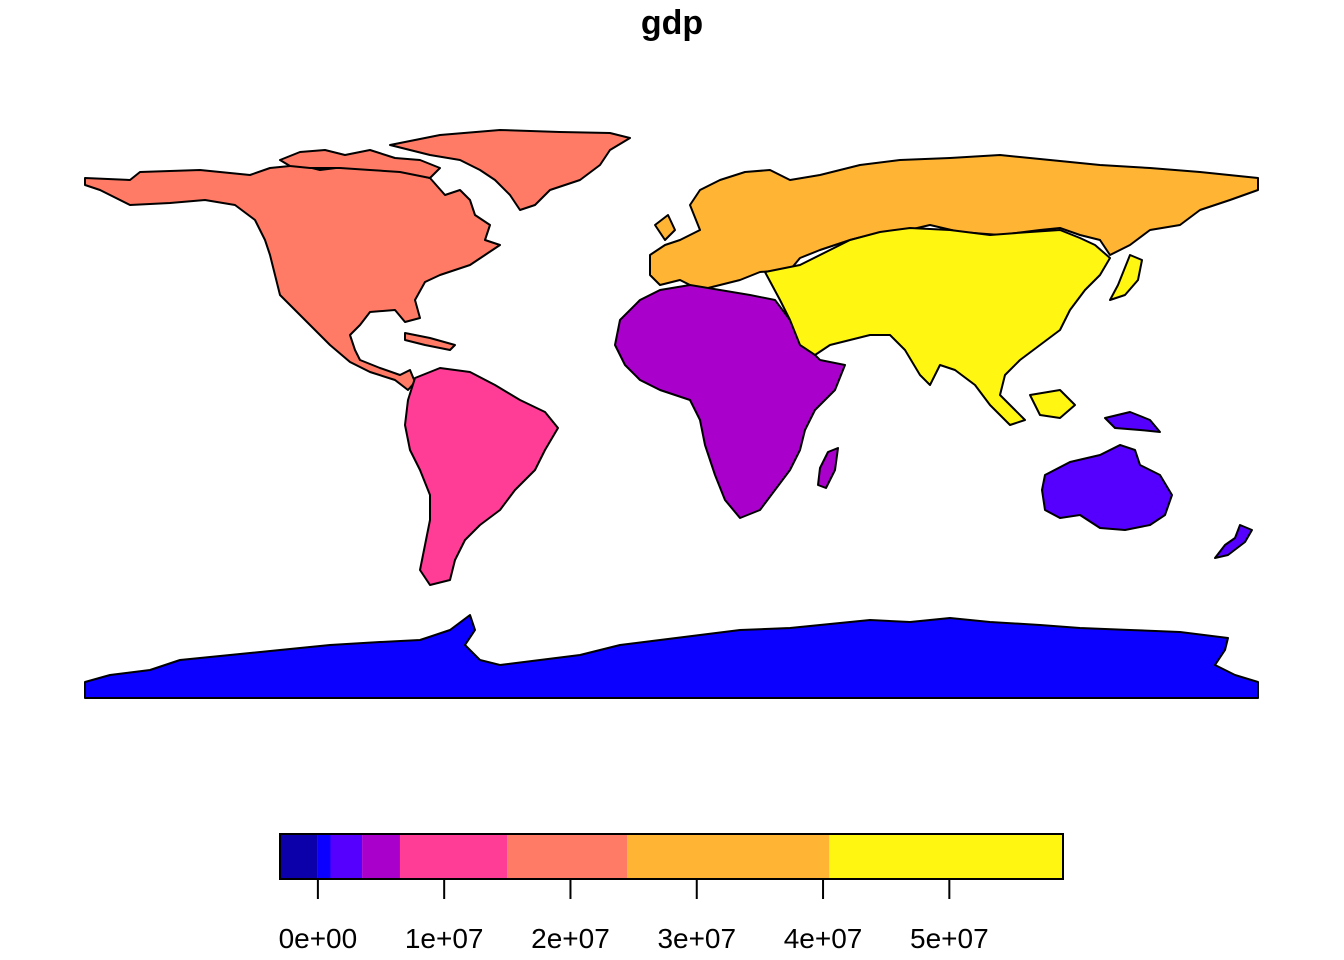 Image resolution: width=1344 pixels, height=960 pixels. What do you see at coordinates (665, 227) in the screenshot?
I see `british-isles` at bounding box center [665, 227].